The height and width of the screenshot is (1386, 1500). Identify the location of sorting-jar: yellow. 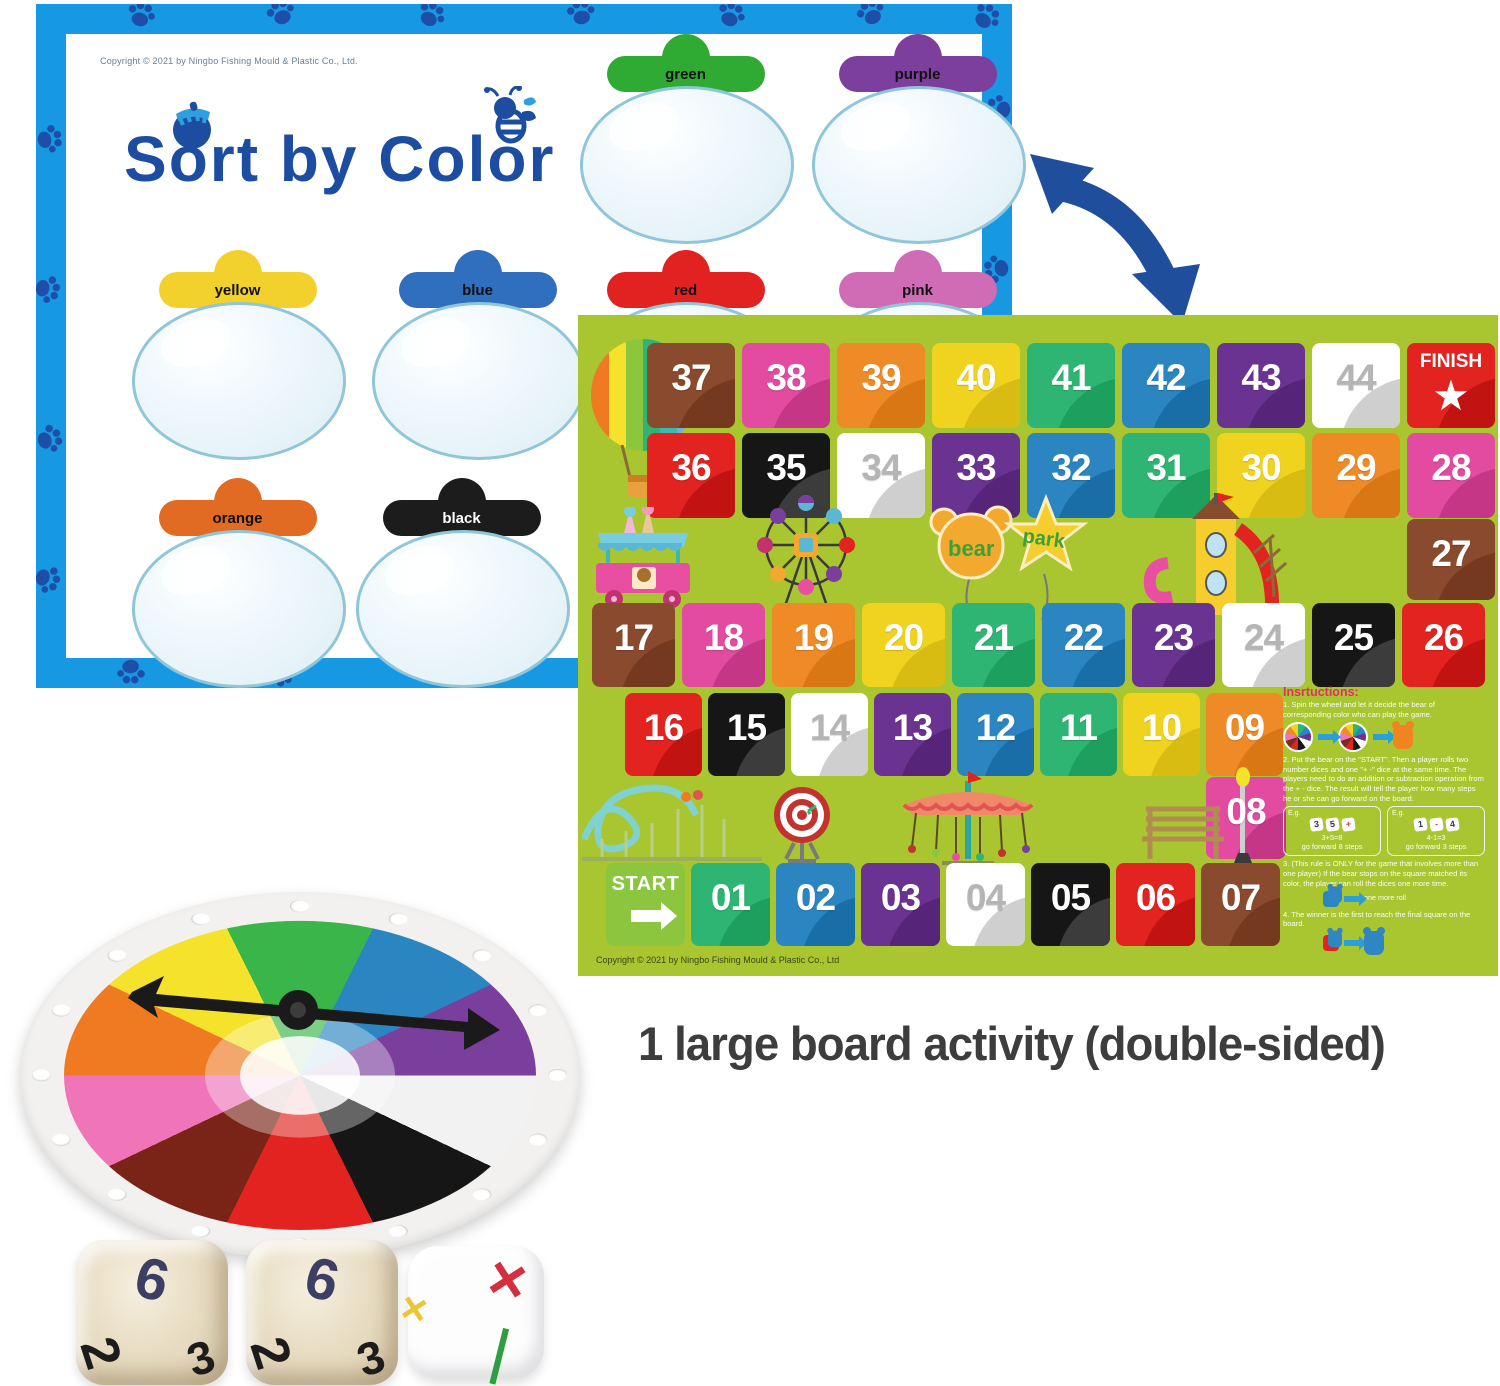
(238, 355).